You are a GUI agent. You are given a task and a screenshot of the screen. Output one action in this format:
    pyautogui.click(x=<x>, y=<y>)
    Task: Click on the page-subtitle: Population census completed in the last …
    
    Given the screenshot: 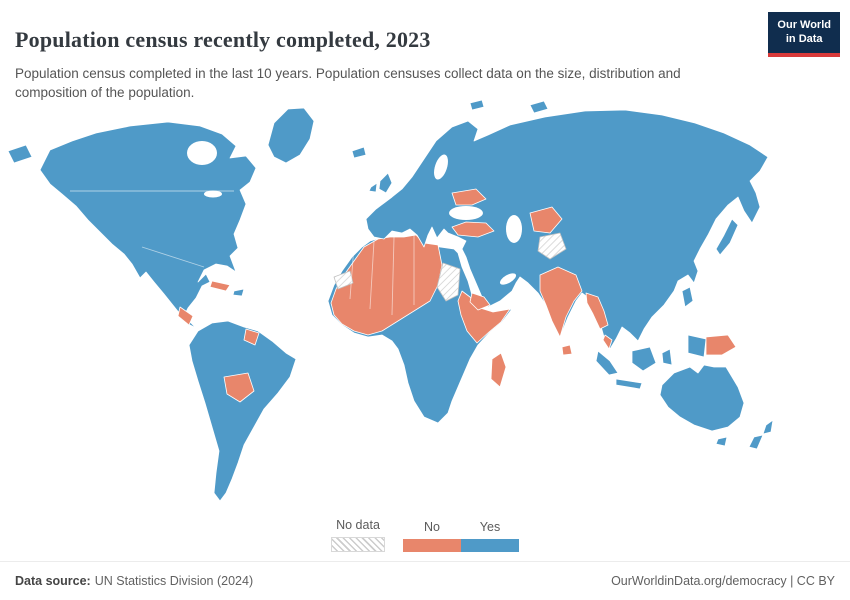 What is the action you would take?
    pyautogui.click(x=348, y=83)
    